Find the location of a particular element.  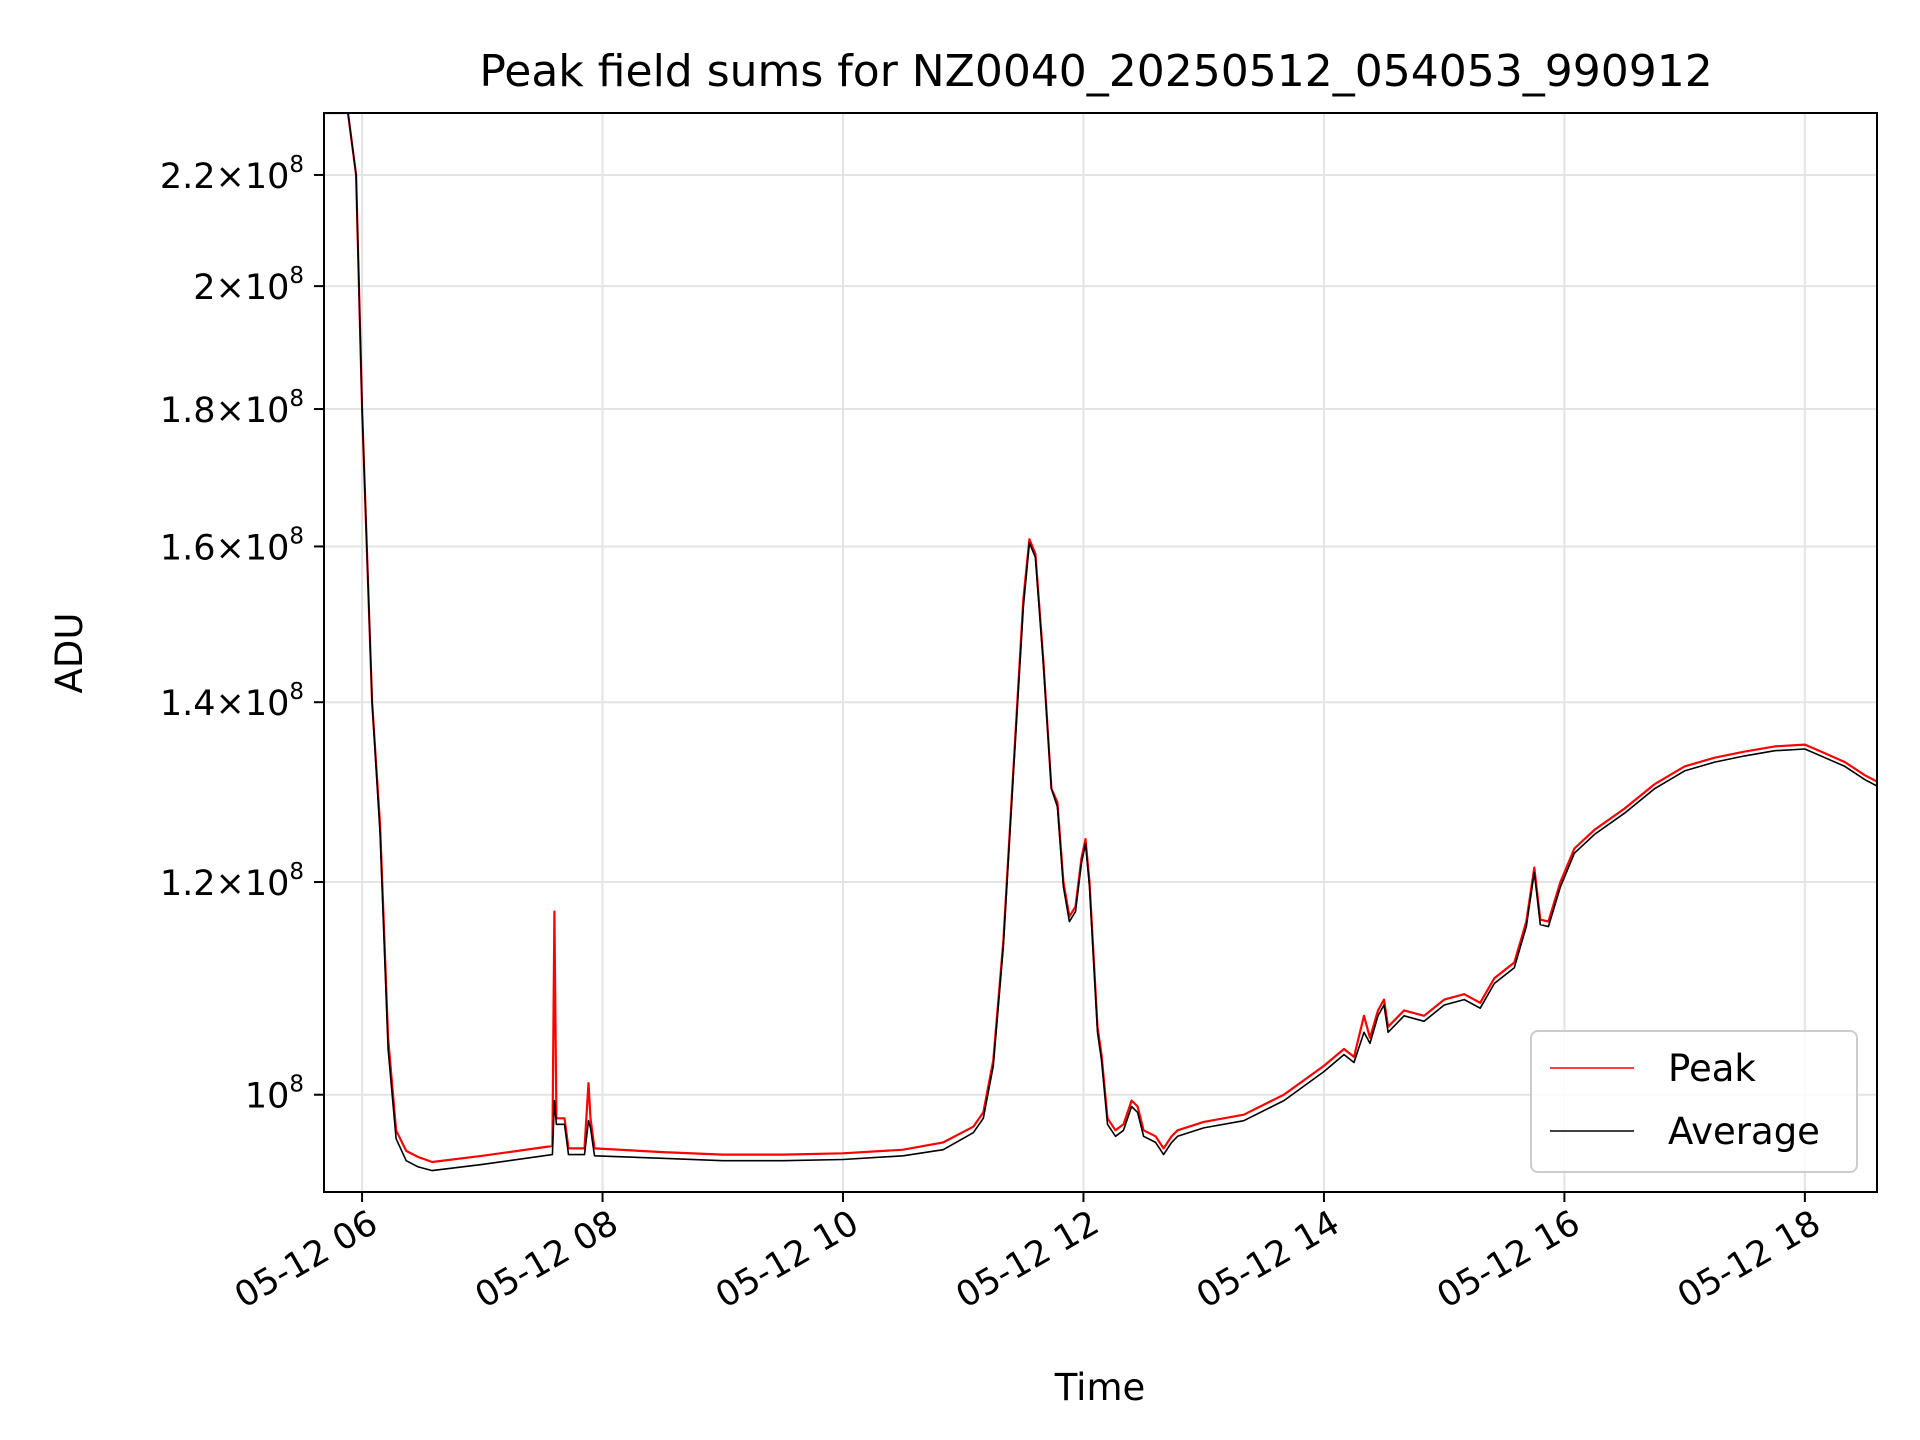

y-axis-label: ADU is located at coordinates (69, 653).